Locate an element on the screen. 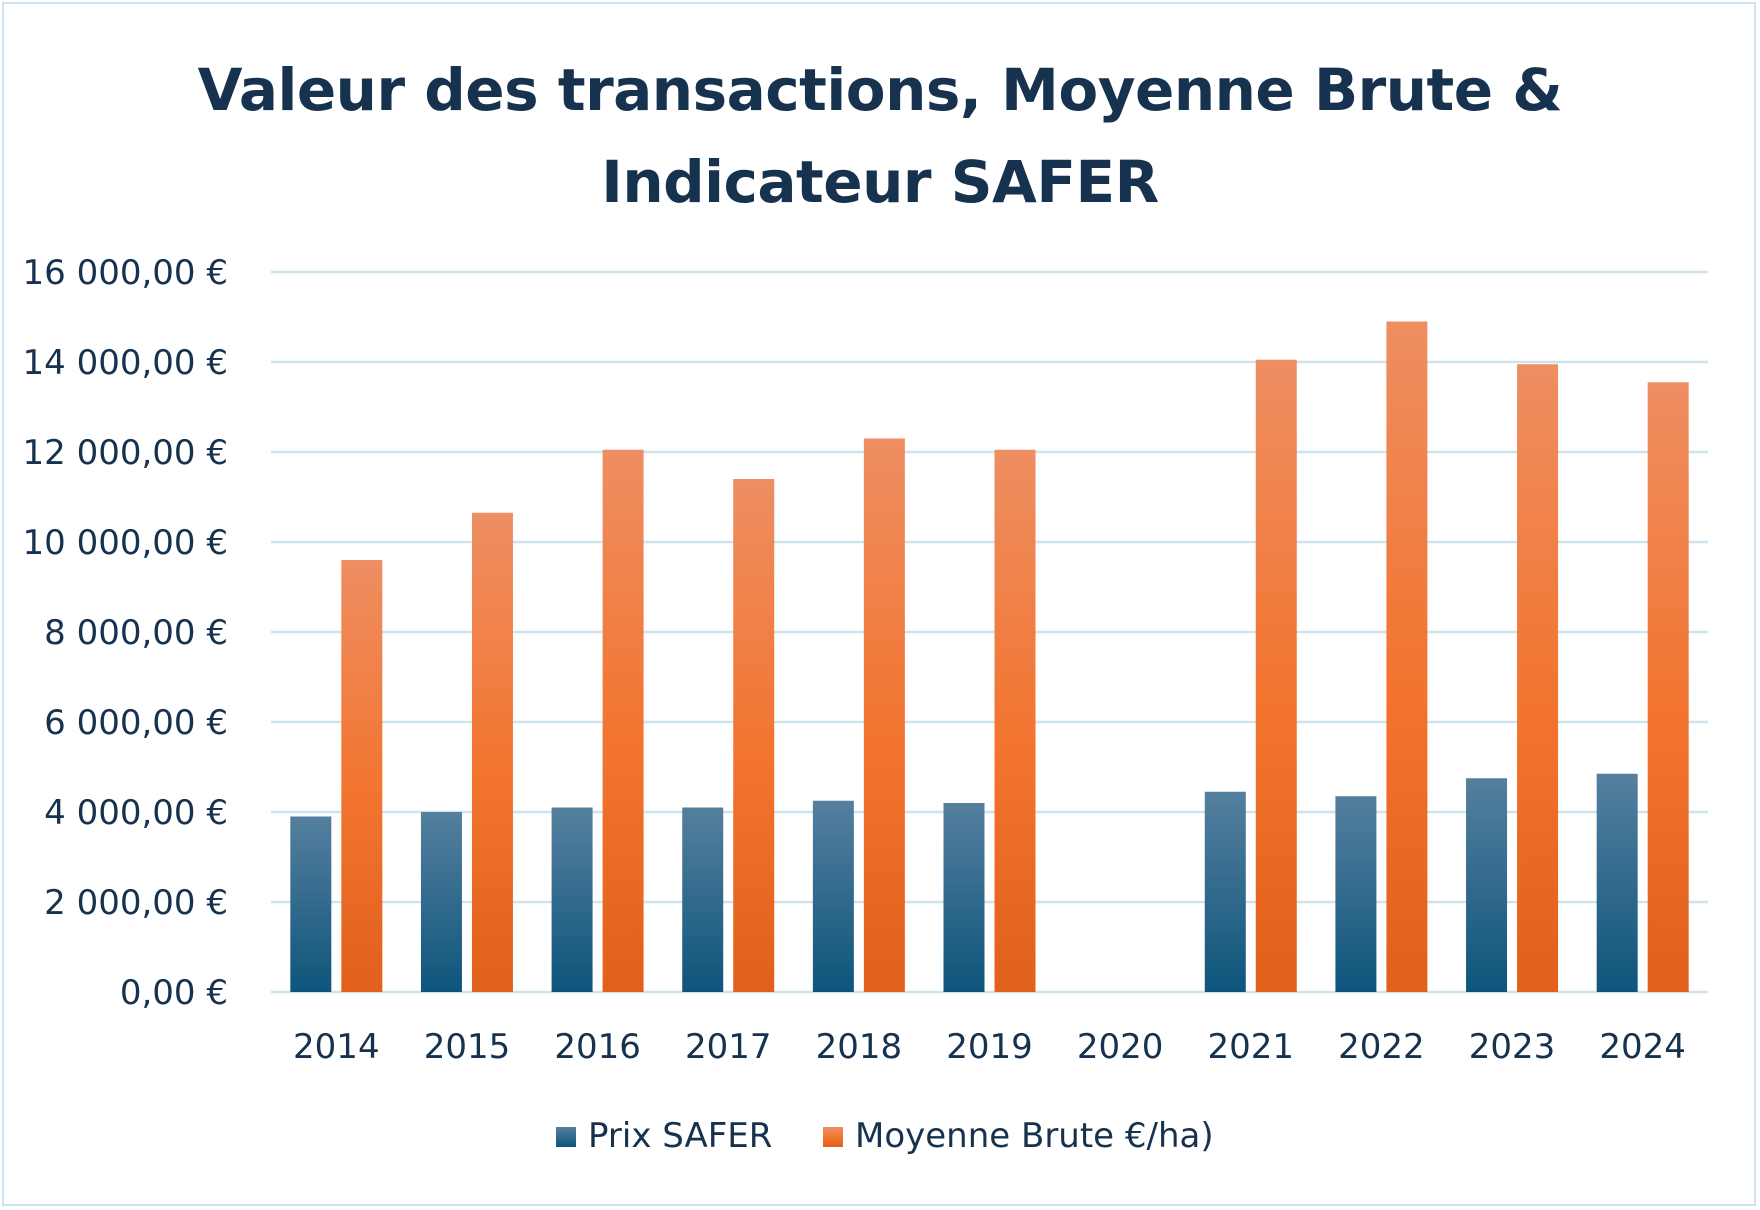 This screenshot has width=1760, height=1210. bar-prix-safer-2017 is located at coordinates (703, 899).